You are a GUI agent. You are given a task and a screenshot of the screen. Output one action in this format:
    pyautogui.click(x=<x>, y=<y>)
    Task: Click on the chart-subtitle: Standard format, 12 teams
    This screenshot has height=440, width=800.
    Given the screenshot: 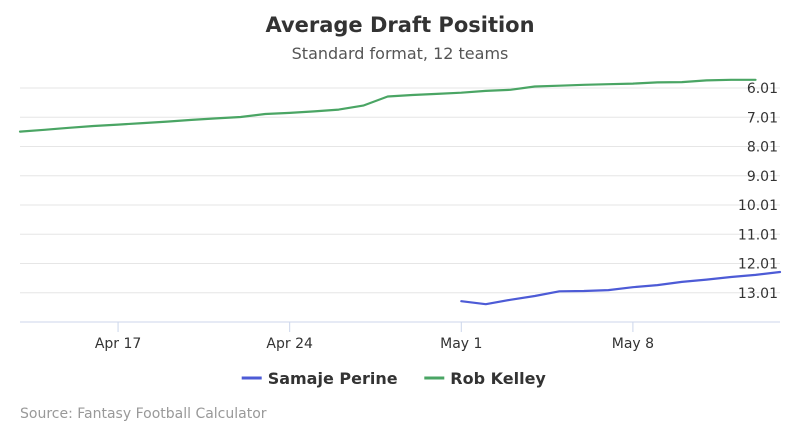 What is the action you would take?
    pyautogui.click(x=400, y=53)
    